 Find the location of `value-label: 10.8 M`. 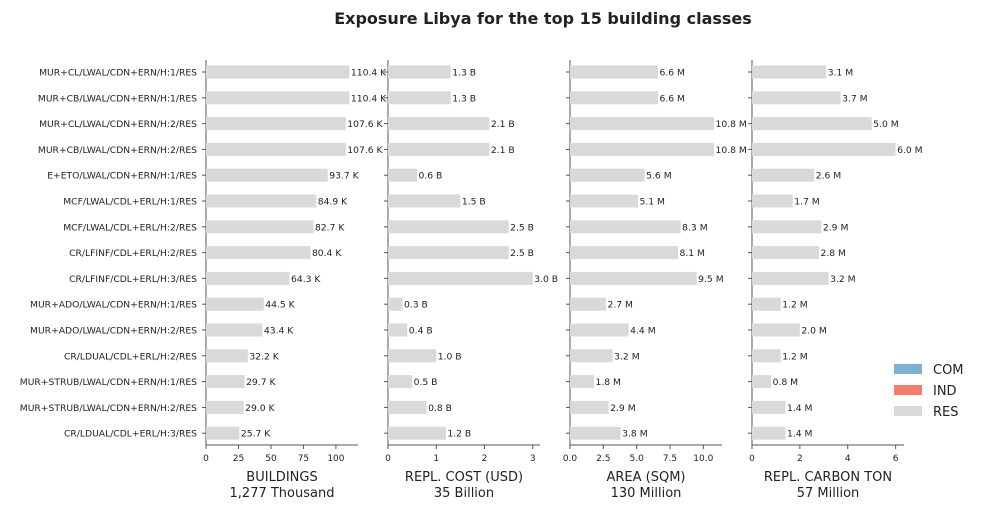

value-label: 10.8 M is located at coordinates (731, 150).